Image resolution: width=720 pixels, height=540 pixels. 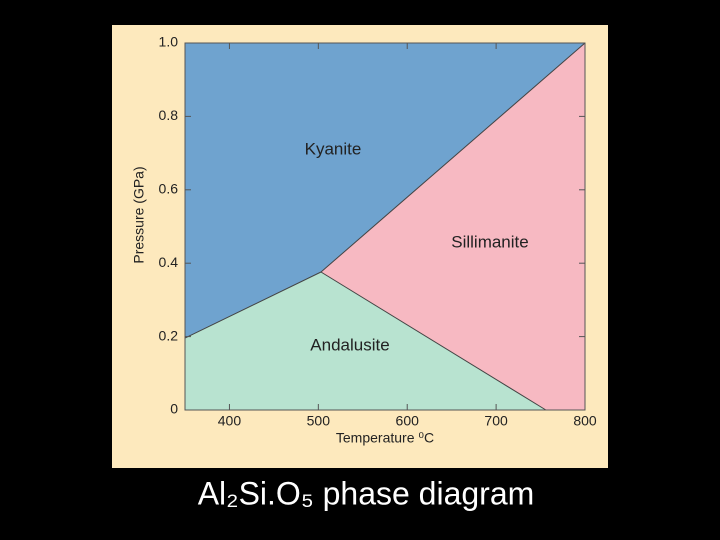 What do you see at coordinates (349, 344) in the screenshot?
I see `region-label: Andalusite` at bounding box center [349, 344].